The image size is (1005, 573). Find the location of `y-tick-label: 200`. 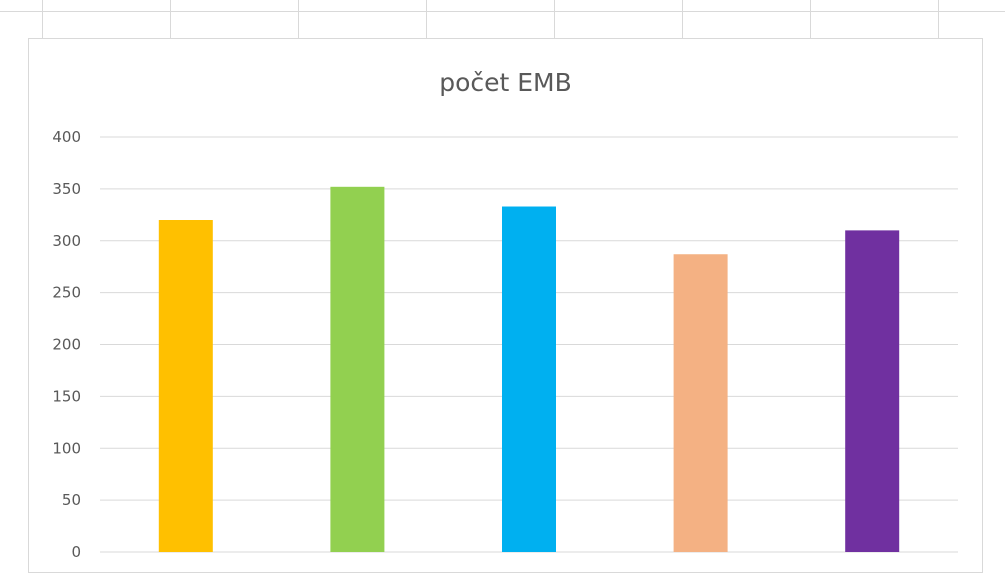

y-tick-label: 200 is located at coordinates (66, 345).